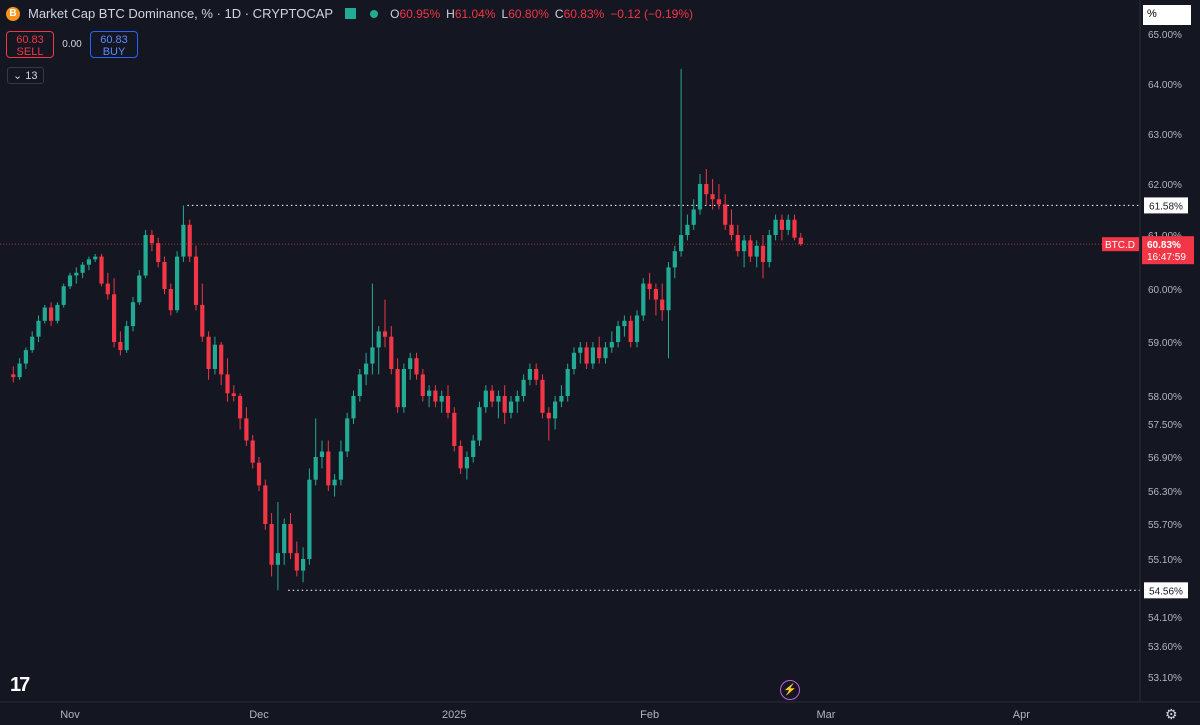 Image resolution: width=1200 pixels, height=725 pixels. What do you see at coordinates (395, 13) in the screenshot?
I see `open-label: O` at bounding box center [395, 13].